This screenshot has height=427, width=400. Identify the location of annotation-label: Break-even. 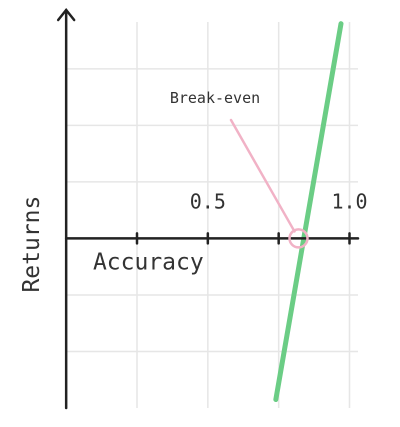
(215, 98).